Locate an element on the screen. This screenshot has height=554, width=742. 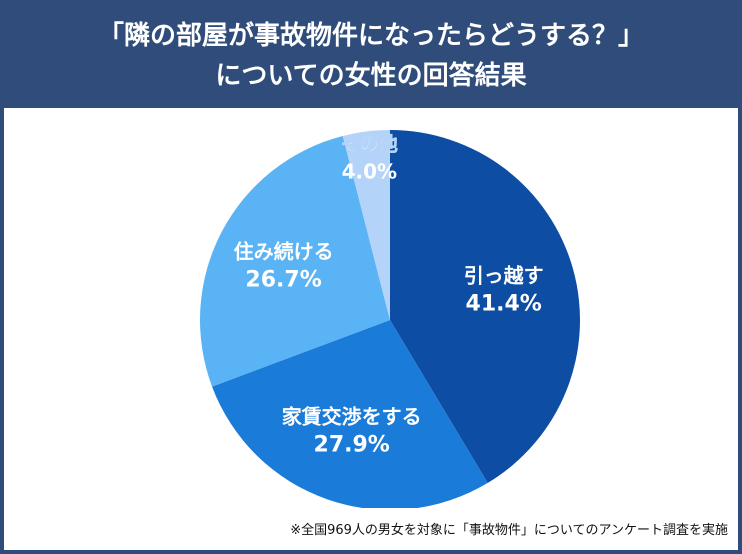
slice-label: その他 is located at coordinates (369, 143).